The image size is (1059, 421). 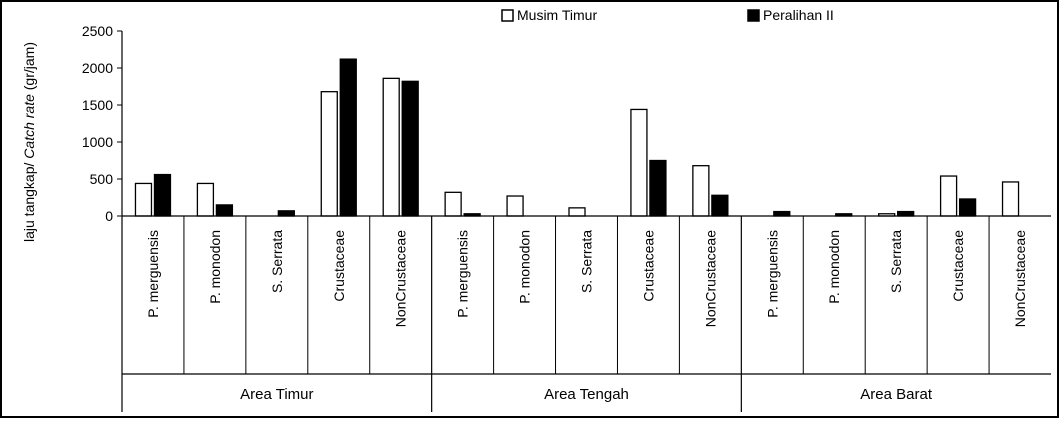 I want to click on group-label: Area Tengah, so click(x=586, y=394).